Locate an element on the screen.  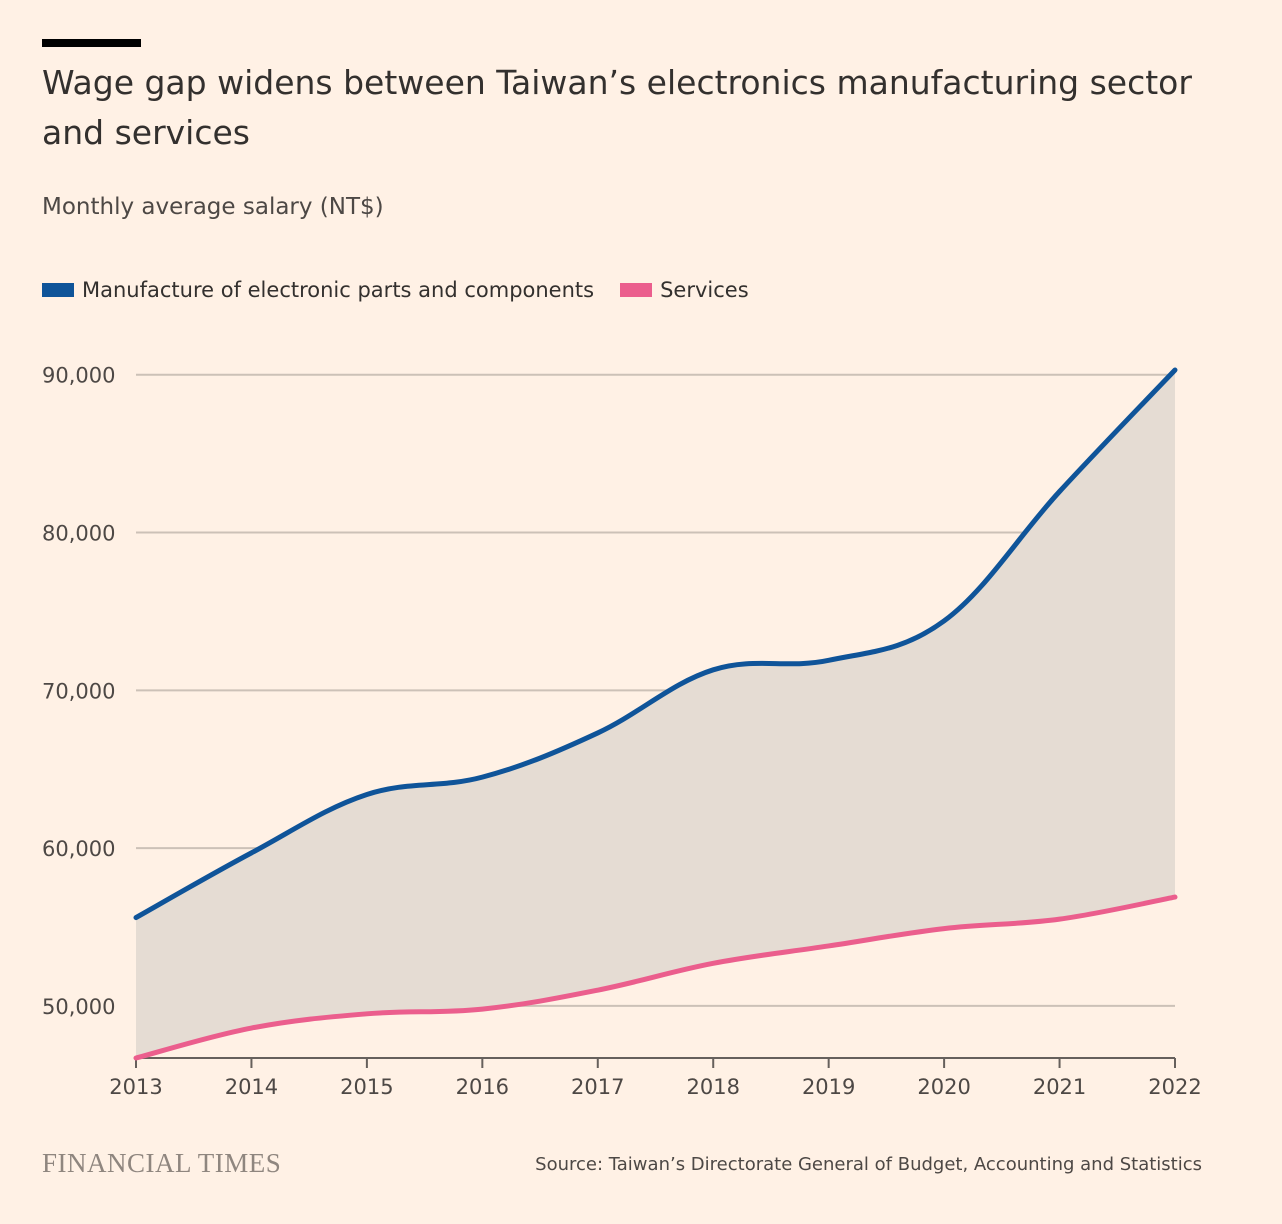
y-tick-label: 80,000 is located at coordinates (78, 534).